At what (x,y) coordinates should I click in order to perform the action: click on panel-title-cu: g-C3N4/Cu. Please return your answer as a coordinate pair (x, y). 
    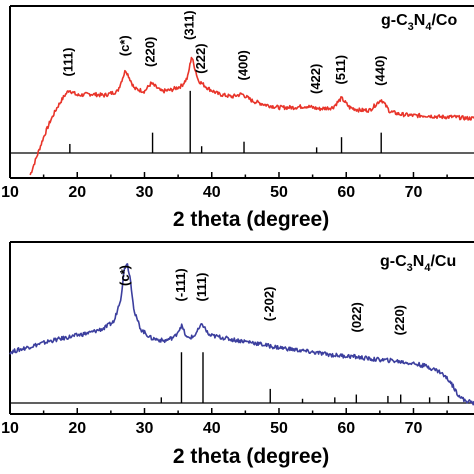
    Looking at the image, I should click on (418, 263).